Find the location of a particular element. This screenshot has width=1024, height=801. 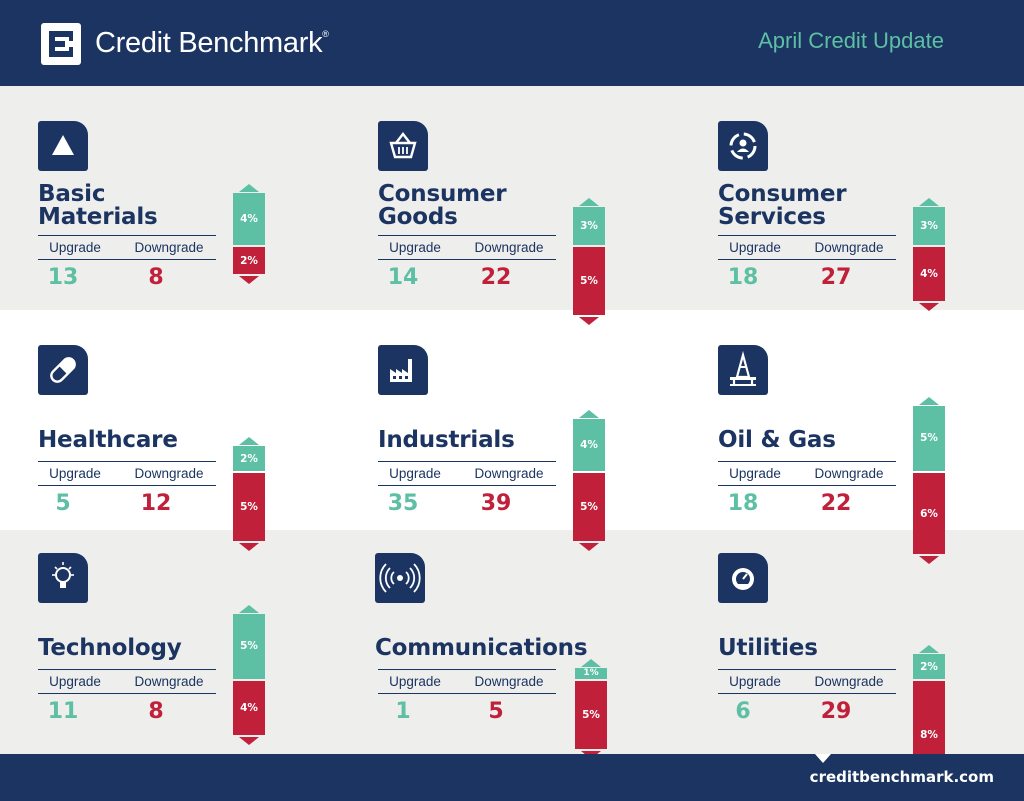

sector-title: Technology is located at coordinates (138, 648).